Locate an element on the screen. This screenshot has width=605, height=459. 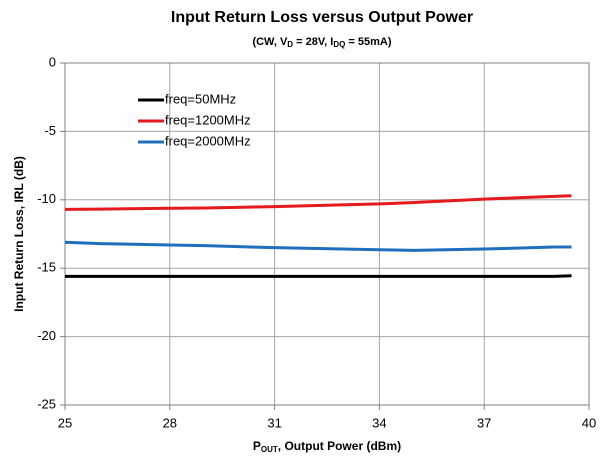
x-tick-label: 31 is located at coordinates (274, 422).